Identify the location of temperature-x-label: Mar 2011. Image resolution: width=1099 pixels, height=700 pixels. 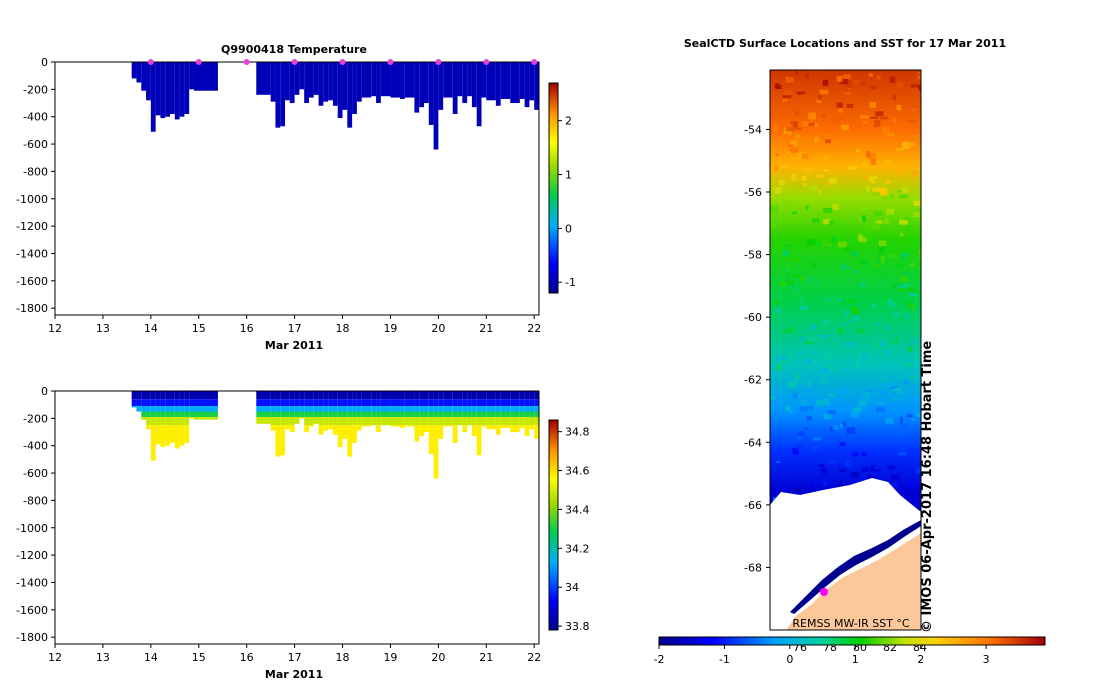
(294, 345).